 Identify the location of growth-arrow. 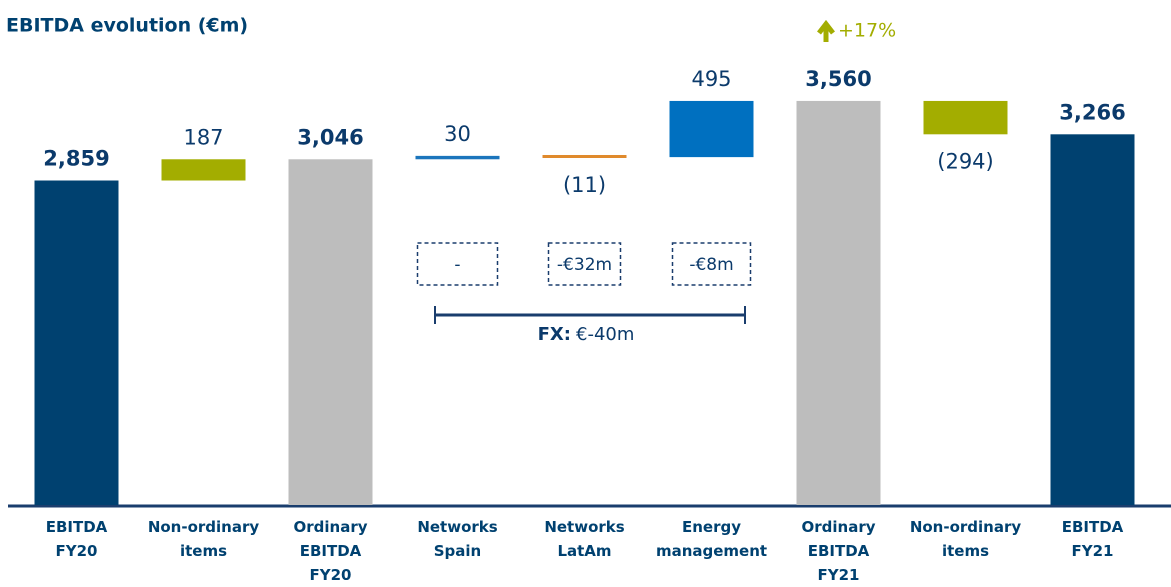
(826, 30).